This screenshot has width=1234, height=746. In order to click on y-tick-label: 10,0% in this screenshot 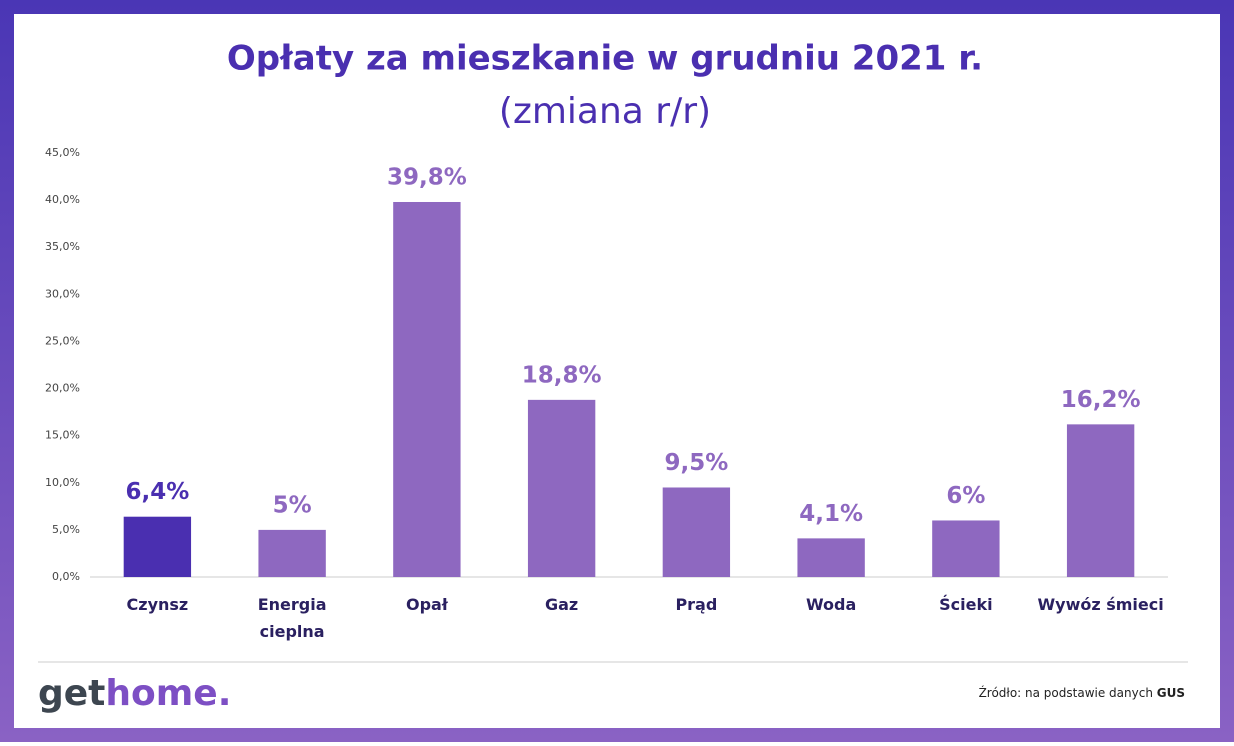, I will do `click(62, 482)`.